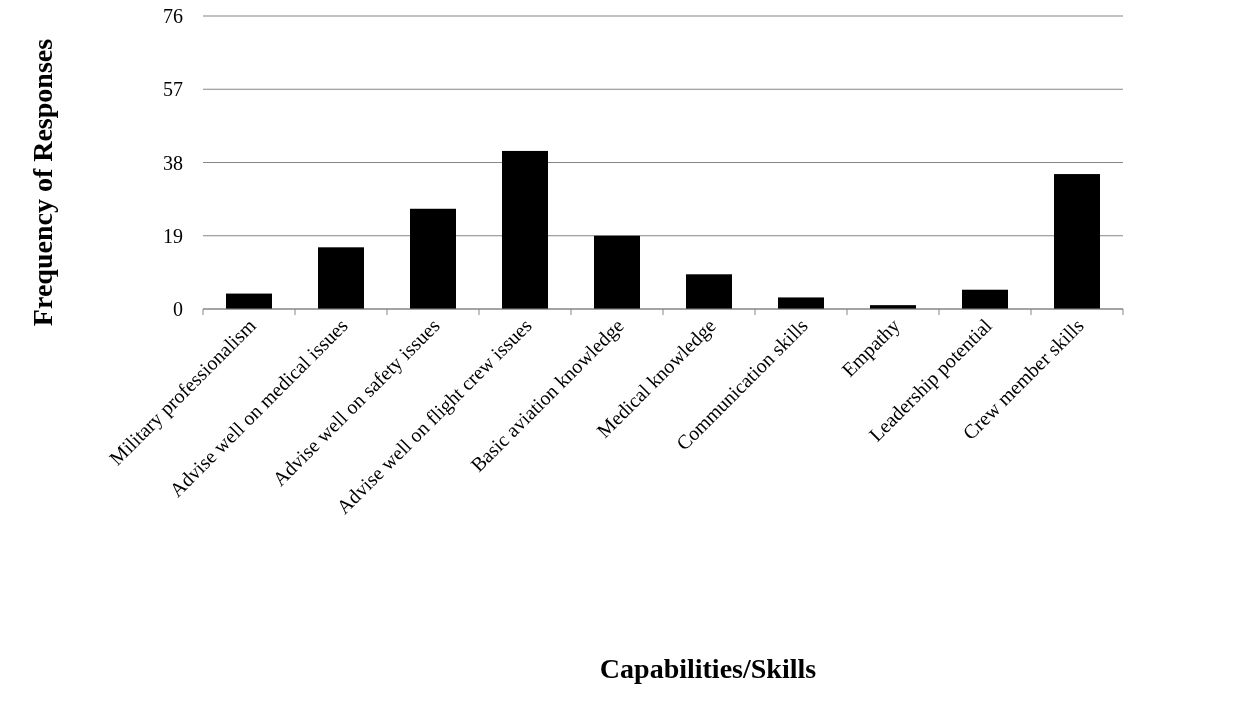  What do you see at coordinates (173, 162) in the screenshot?
I see `y-tick-label: 38` at bounding box center [173, 162].